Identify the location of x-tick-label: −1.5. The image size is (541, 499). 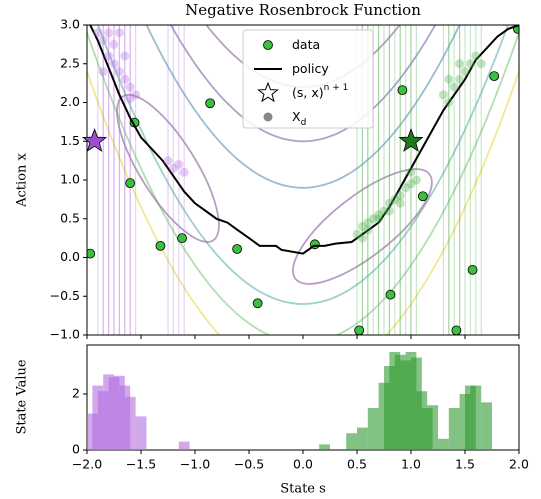
(141, 464).